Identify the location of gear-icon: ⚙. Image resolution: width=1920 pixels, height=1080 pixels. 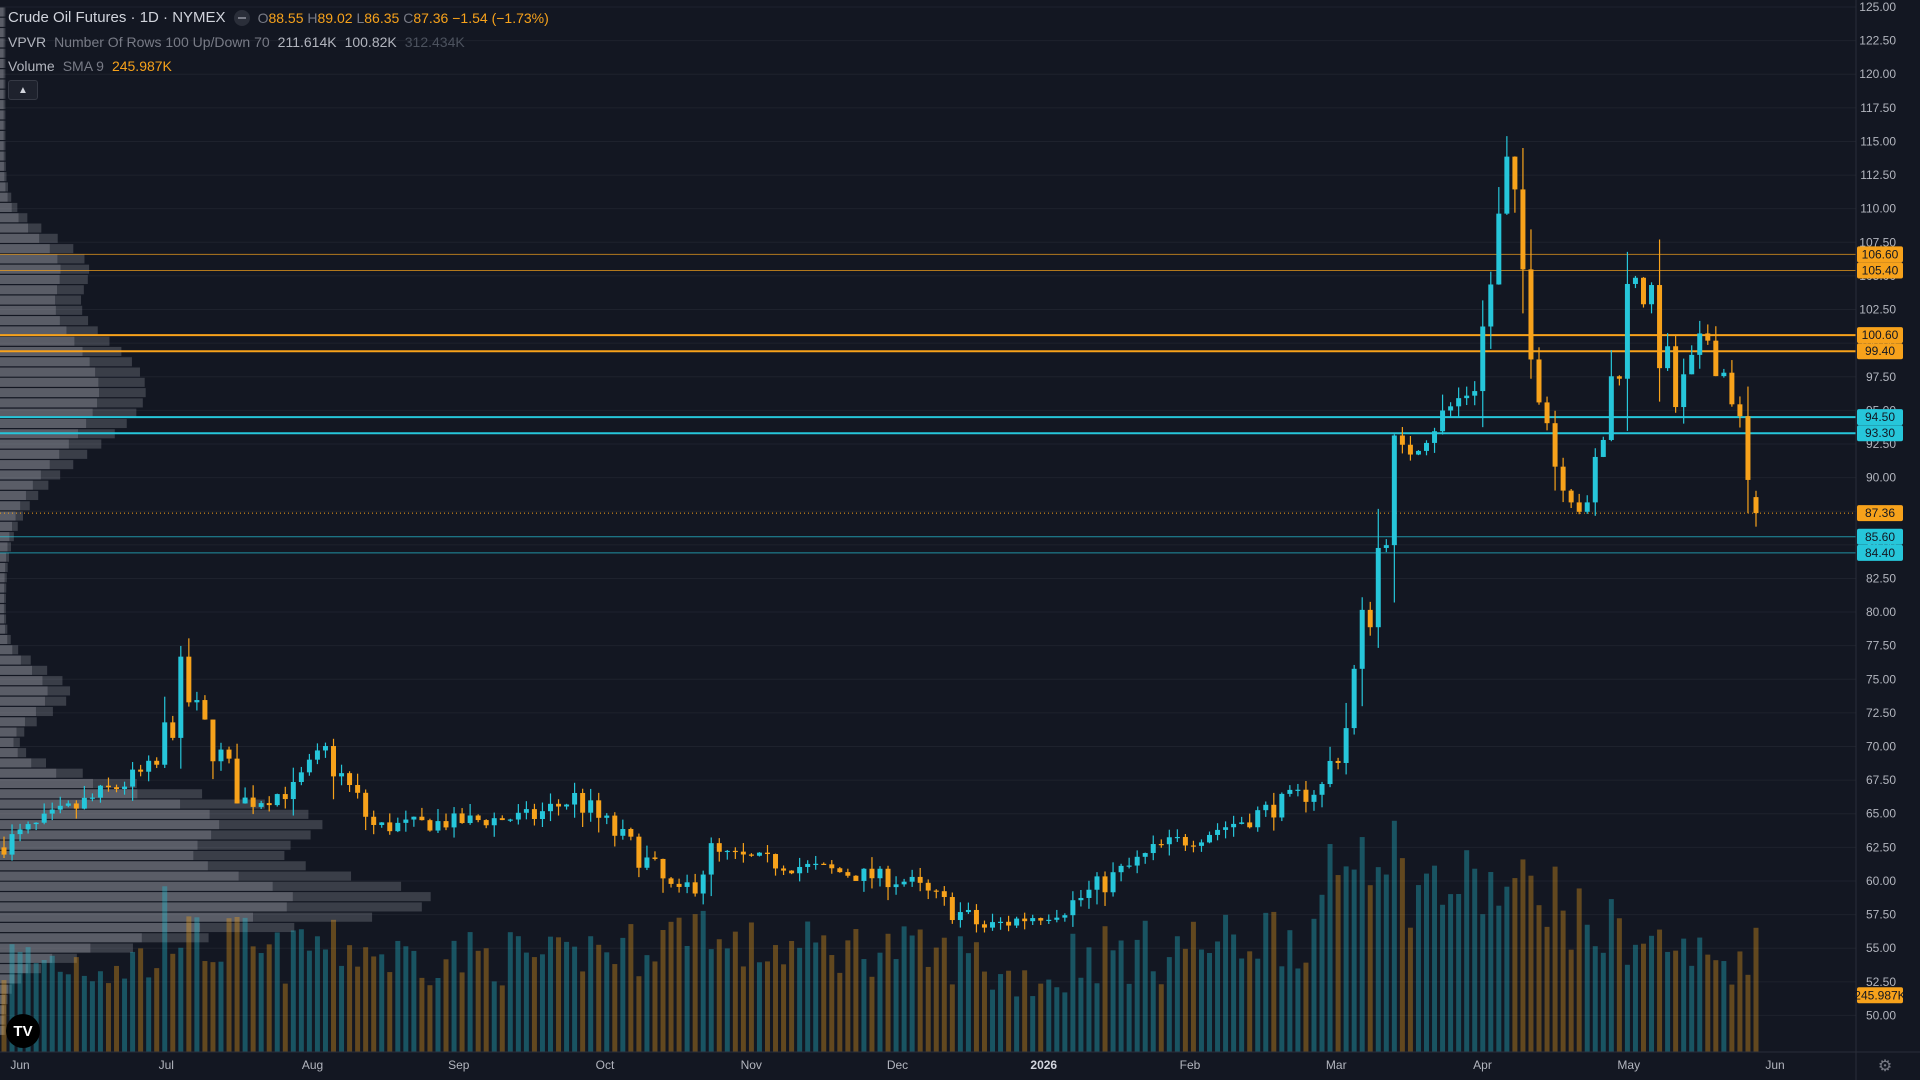
(1885, 1066).